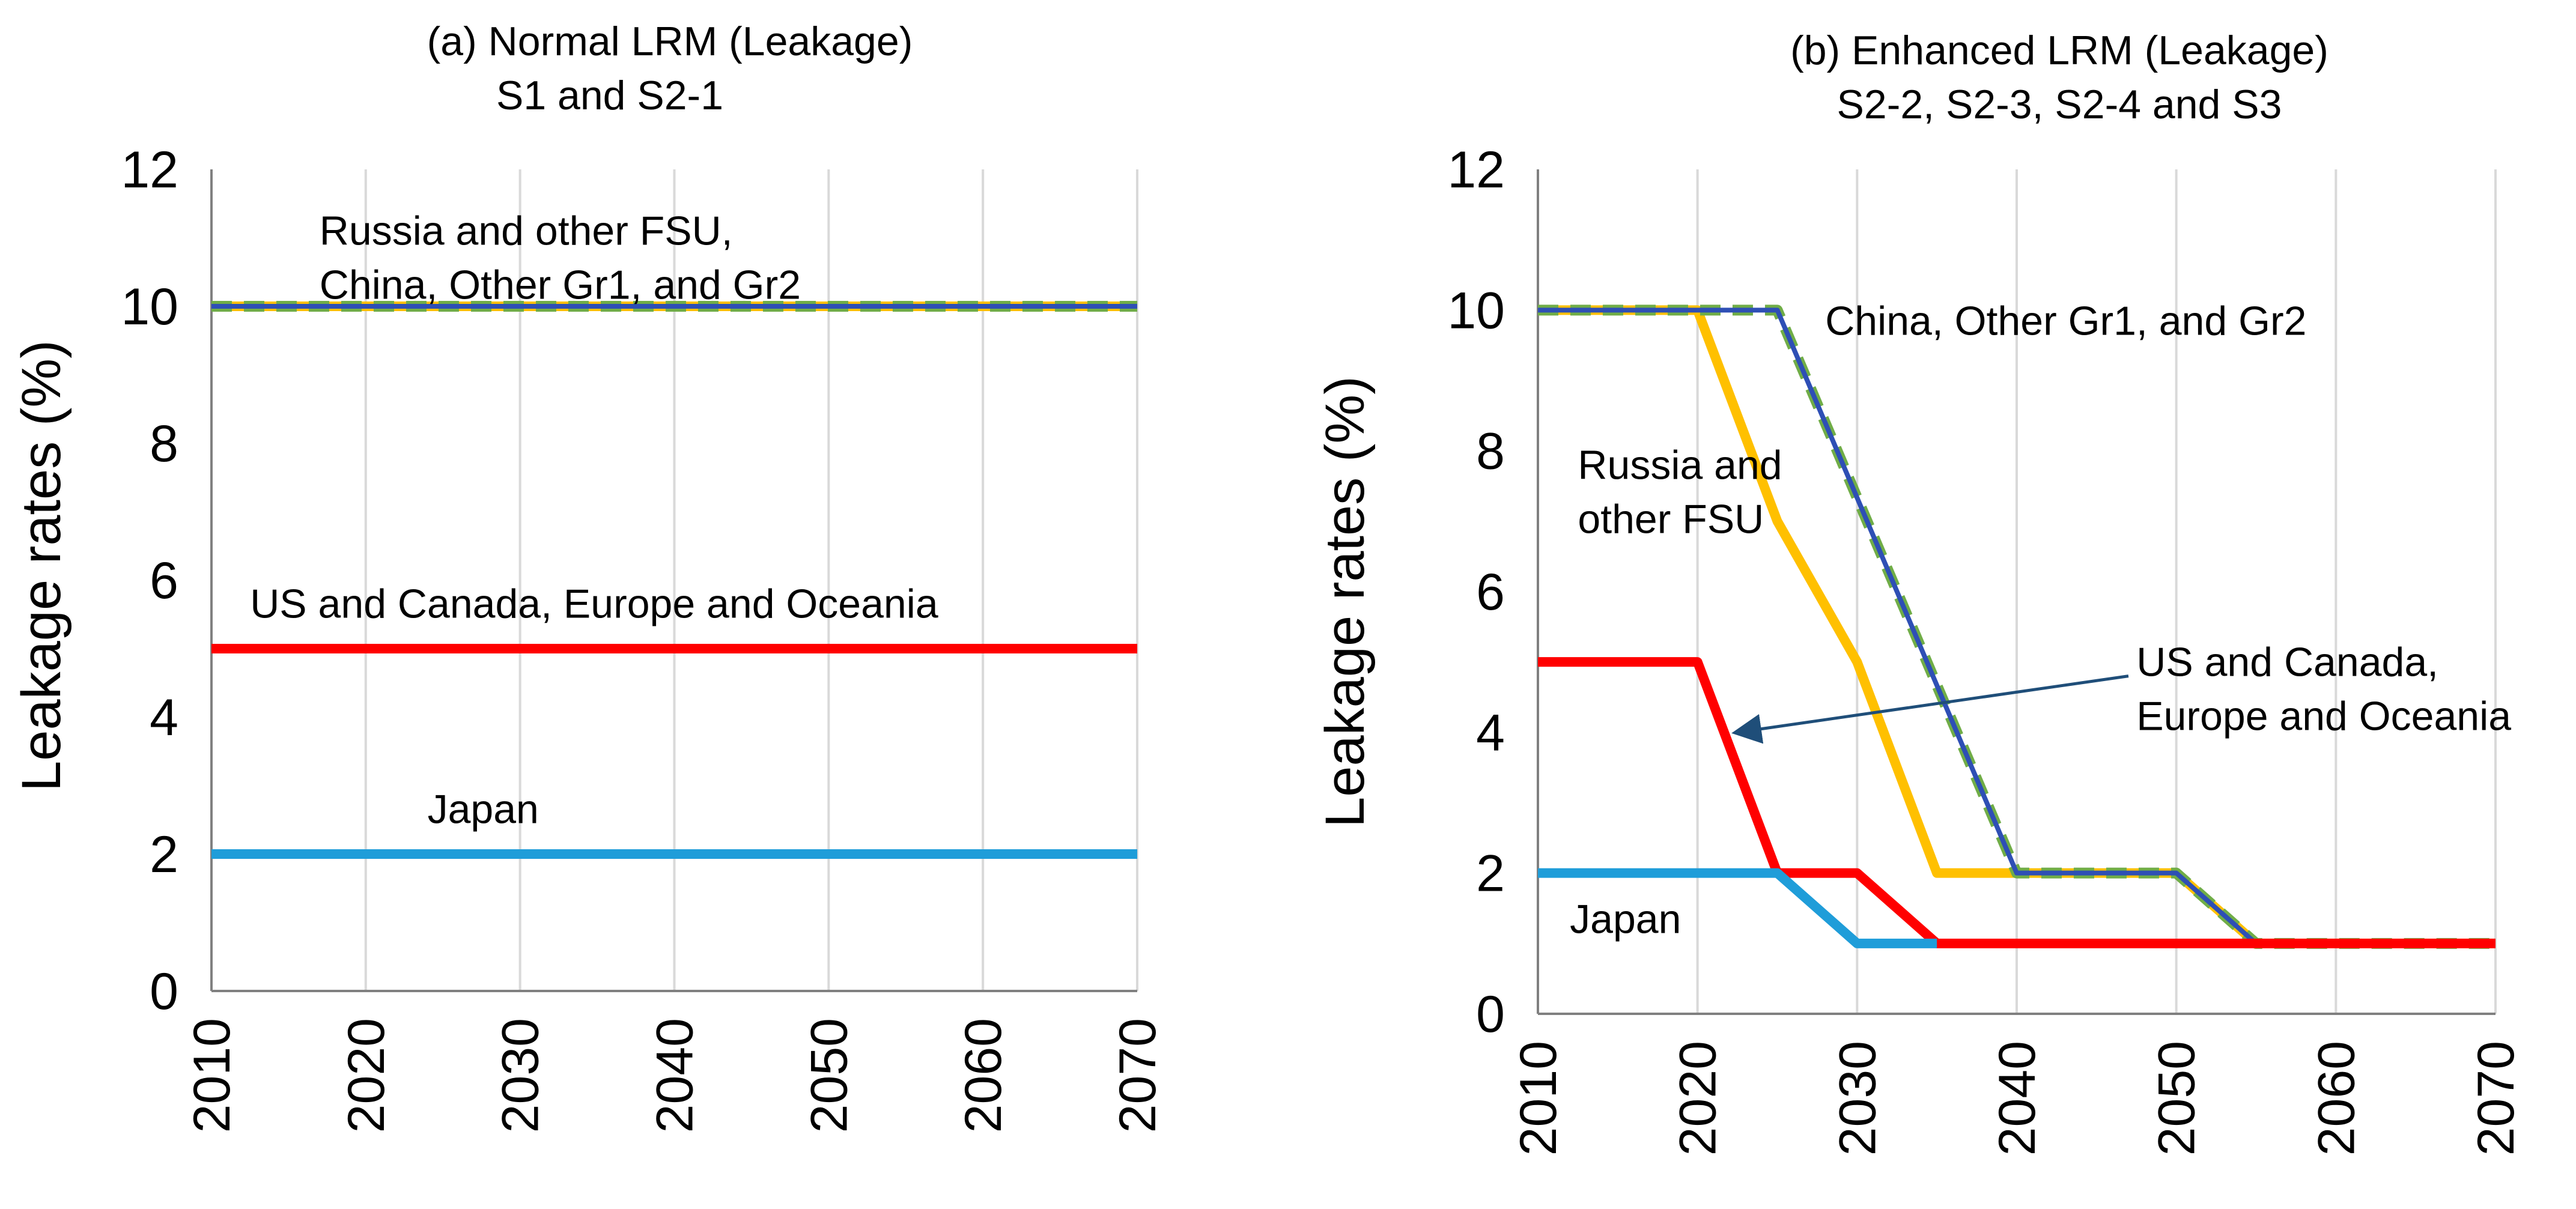 Image resolution: width=2576 pixels, height=1209 pixels. Describe the element at coordinates (164, 854) in the screenshot. I see `panel-a-y-tick-label: 2` at that location.